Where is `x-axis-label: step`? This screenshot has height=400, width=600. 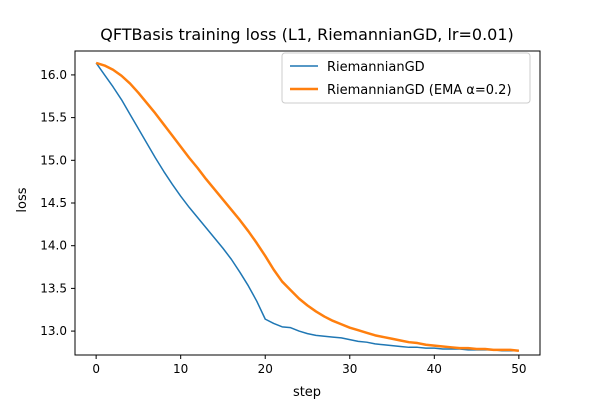
x-axis-label: step is located at coordinates (307, 392).